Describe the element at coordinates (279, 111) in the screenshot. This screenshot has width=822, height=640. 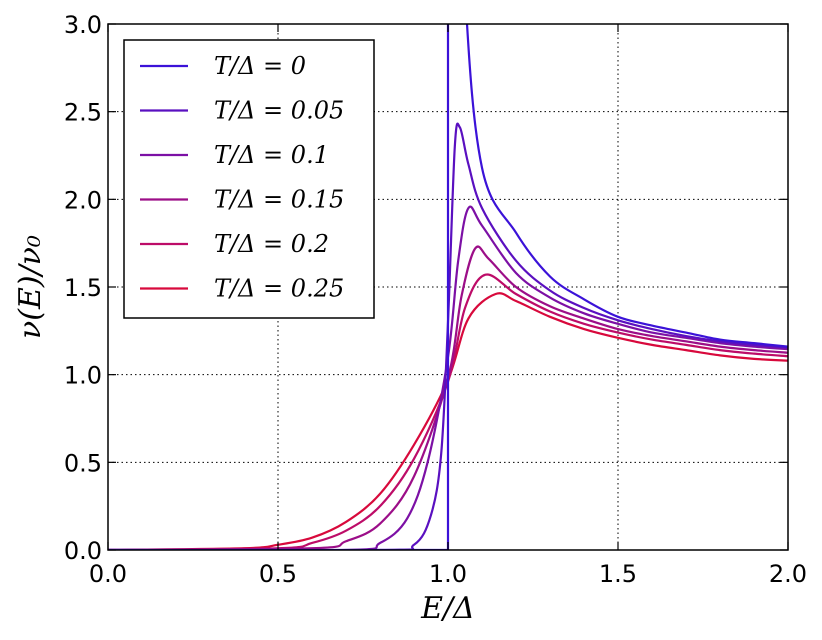
I see `legend-label: T/Δ = 0.05` at that location.